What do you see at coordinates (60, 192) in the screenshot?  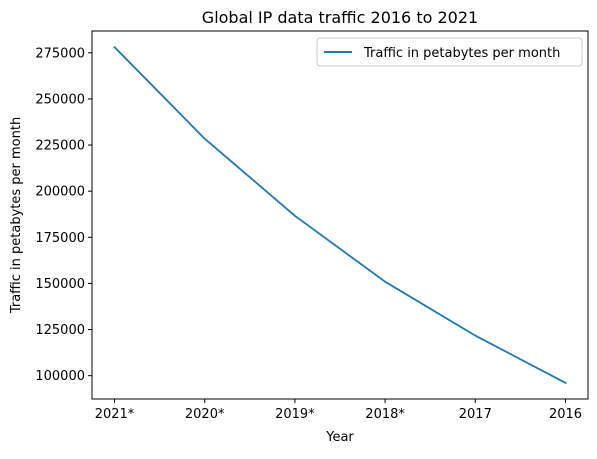 I see `y-tick-label: 200000` at bounding box center [60, 192].